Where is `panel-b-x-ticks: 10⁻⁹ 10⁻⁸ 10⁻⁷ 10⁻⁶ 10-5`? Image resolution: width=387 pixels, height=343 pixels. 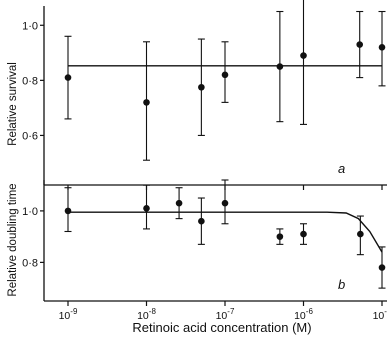
panel-b-x-ticks: 10⁻⁹ 10⁻⁸ 10⁻⁷ 10⁻⁶ 10-5 is located at coordinates (223, 311).